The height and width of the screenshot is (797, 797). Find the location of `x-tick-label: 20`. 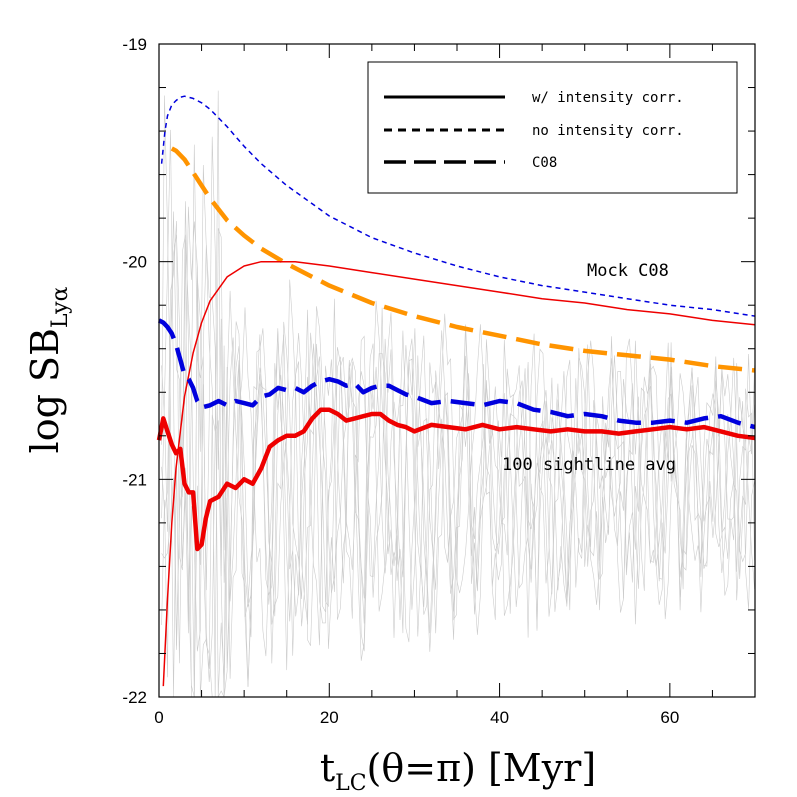

x-tick-label: 20 is located at coordinates (329, 717).